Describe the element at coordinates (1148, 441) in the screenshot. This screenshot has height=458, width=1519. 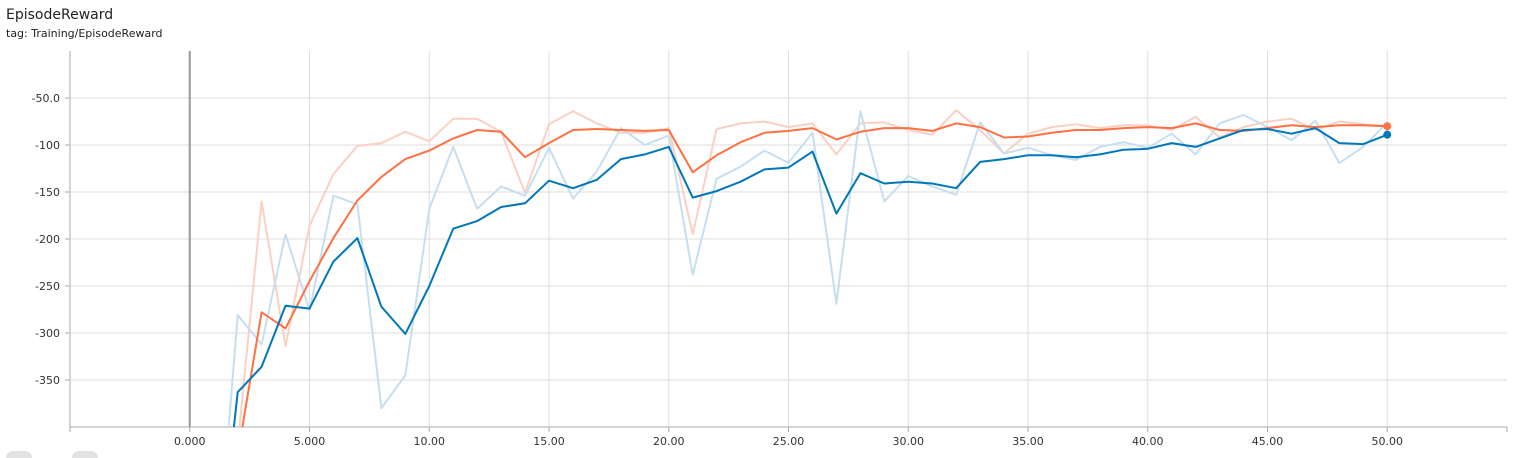
I see `x-tick-label: 40.00` at that location.